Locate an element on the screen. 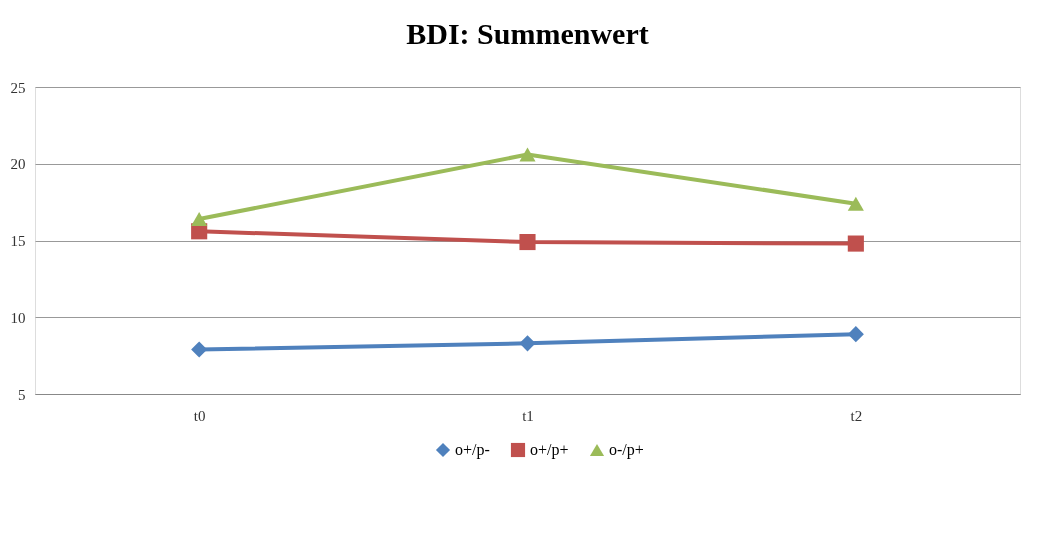 This screenshot has width=1061, height=553. y-tick-label: 20 is located at coordinates (18, 164).